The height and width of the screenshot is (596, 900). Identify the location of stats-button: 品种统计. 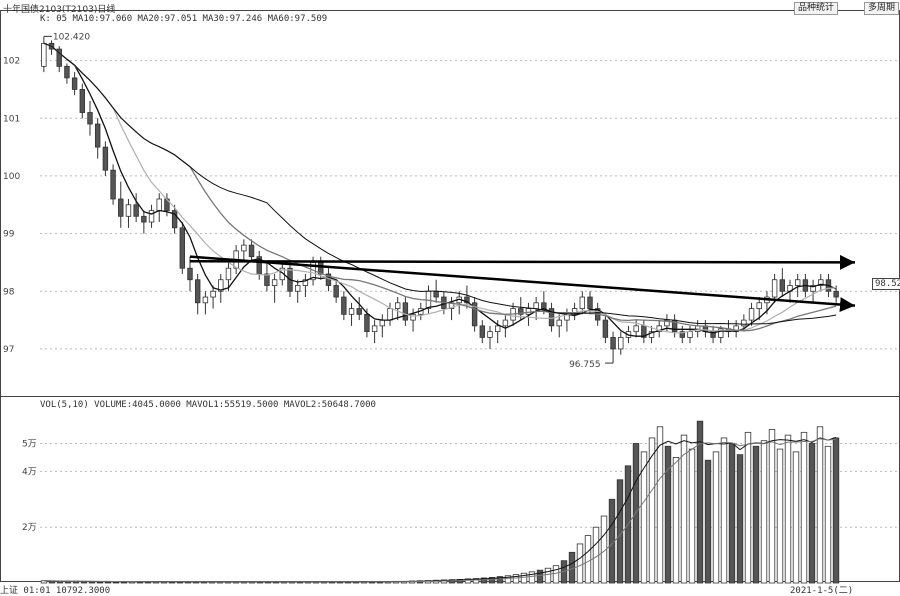
(816, 8).